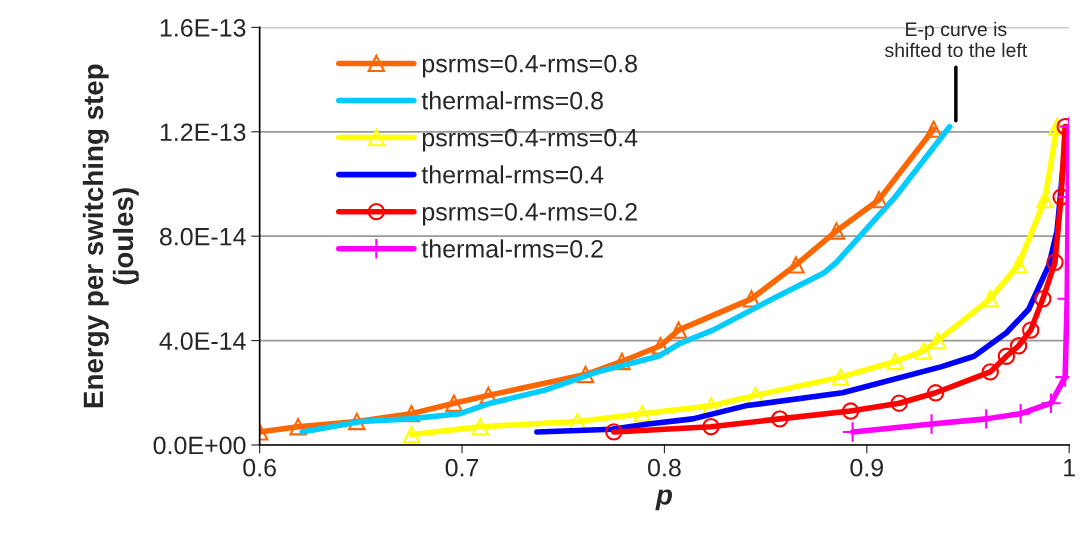 Image resolution: width=1091 pixels, height=548 pixels. What do you see at coordinates (202, 341) in the screenshot?
I see `y-tick-label: 4.0E-14` at bounding box center [202, 341].